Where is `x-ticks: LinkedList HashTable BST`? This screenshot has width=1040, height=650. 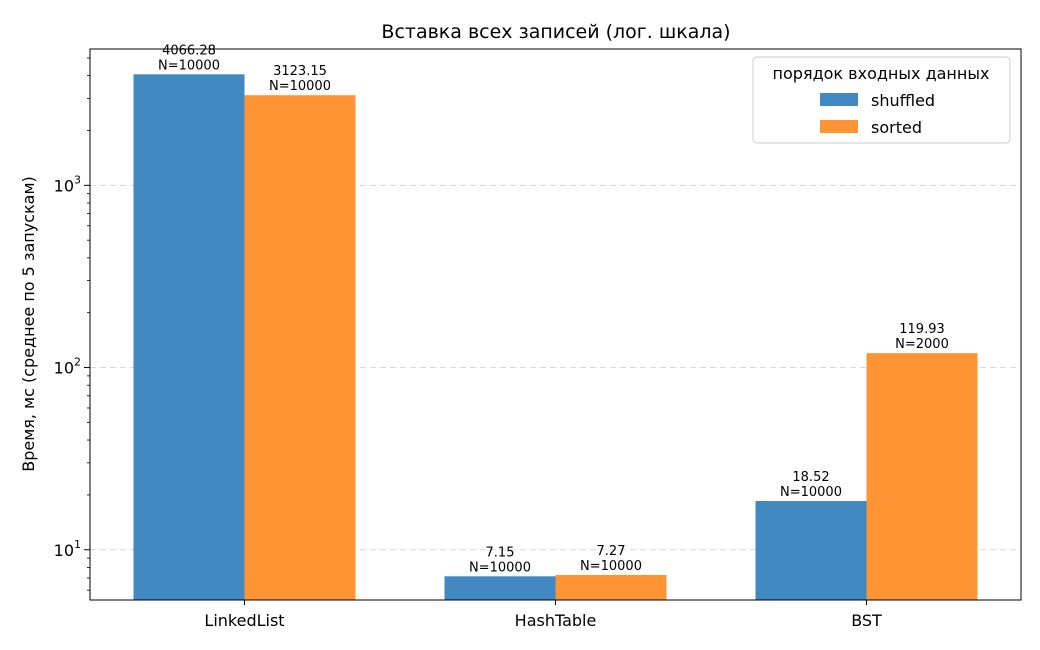 x-ticks: LinkedList HashTable BST is located at coordinates (543, 615).